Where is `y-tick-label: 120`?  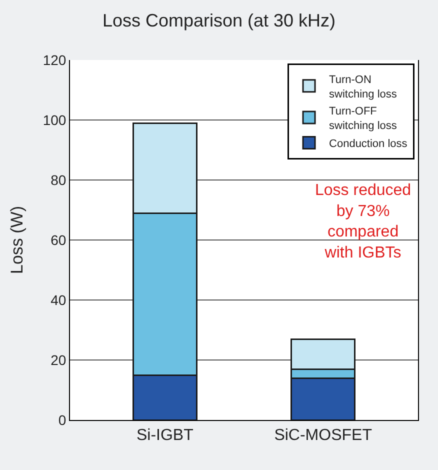 y-tick-label: 120 is located at coordinates (54, 60).